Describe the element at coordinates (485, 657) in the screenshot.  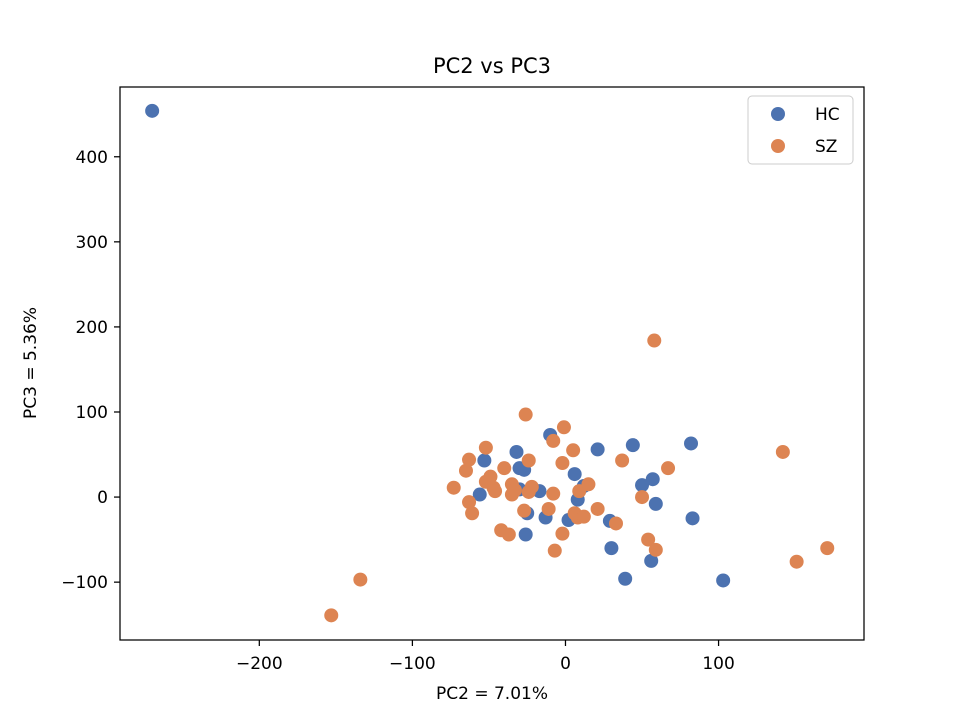
I see `x-axis: −200 −100 0 100` at that location.